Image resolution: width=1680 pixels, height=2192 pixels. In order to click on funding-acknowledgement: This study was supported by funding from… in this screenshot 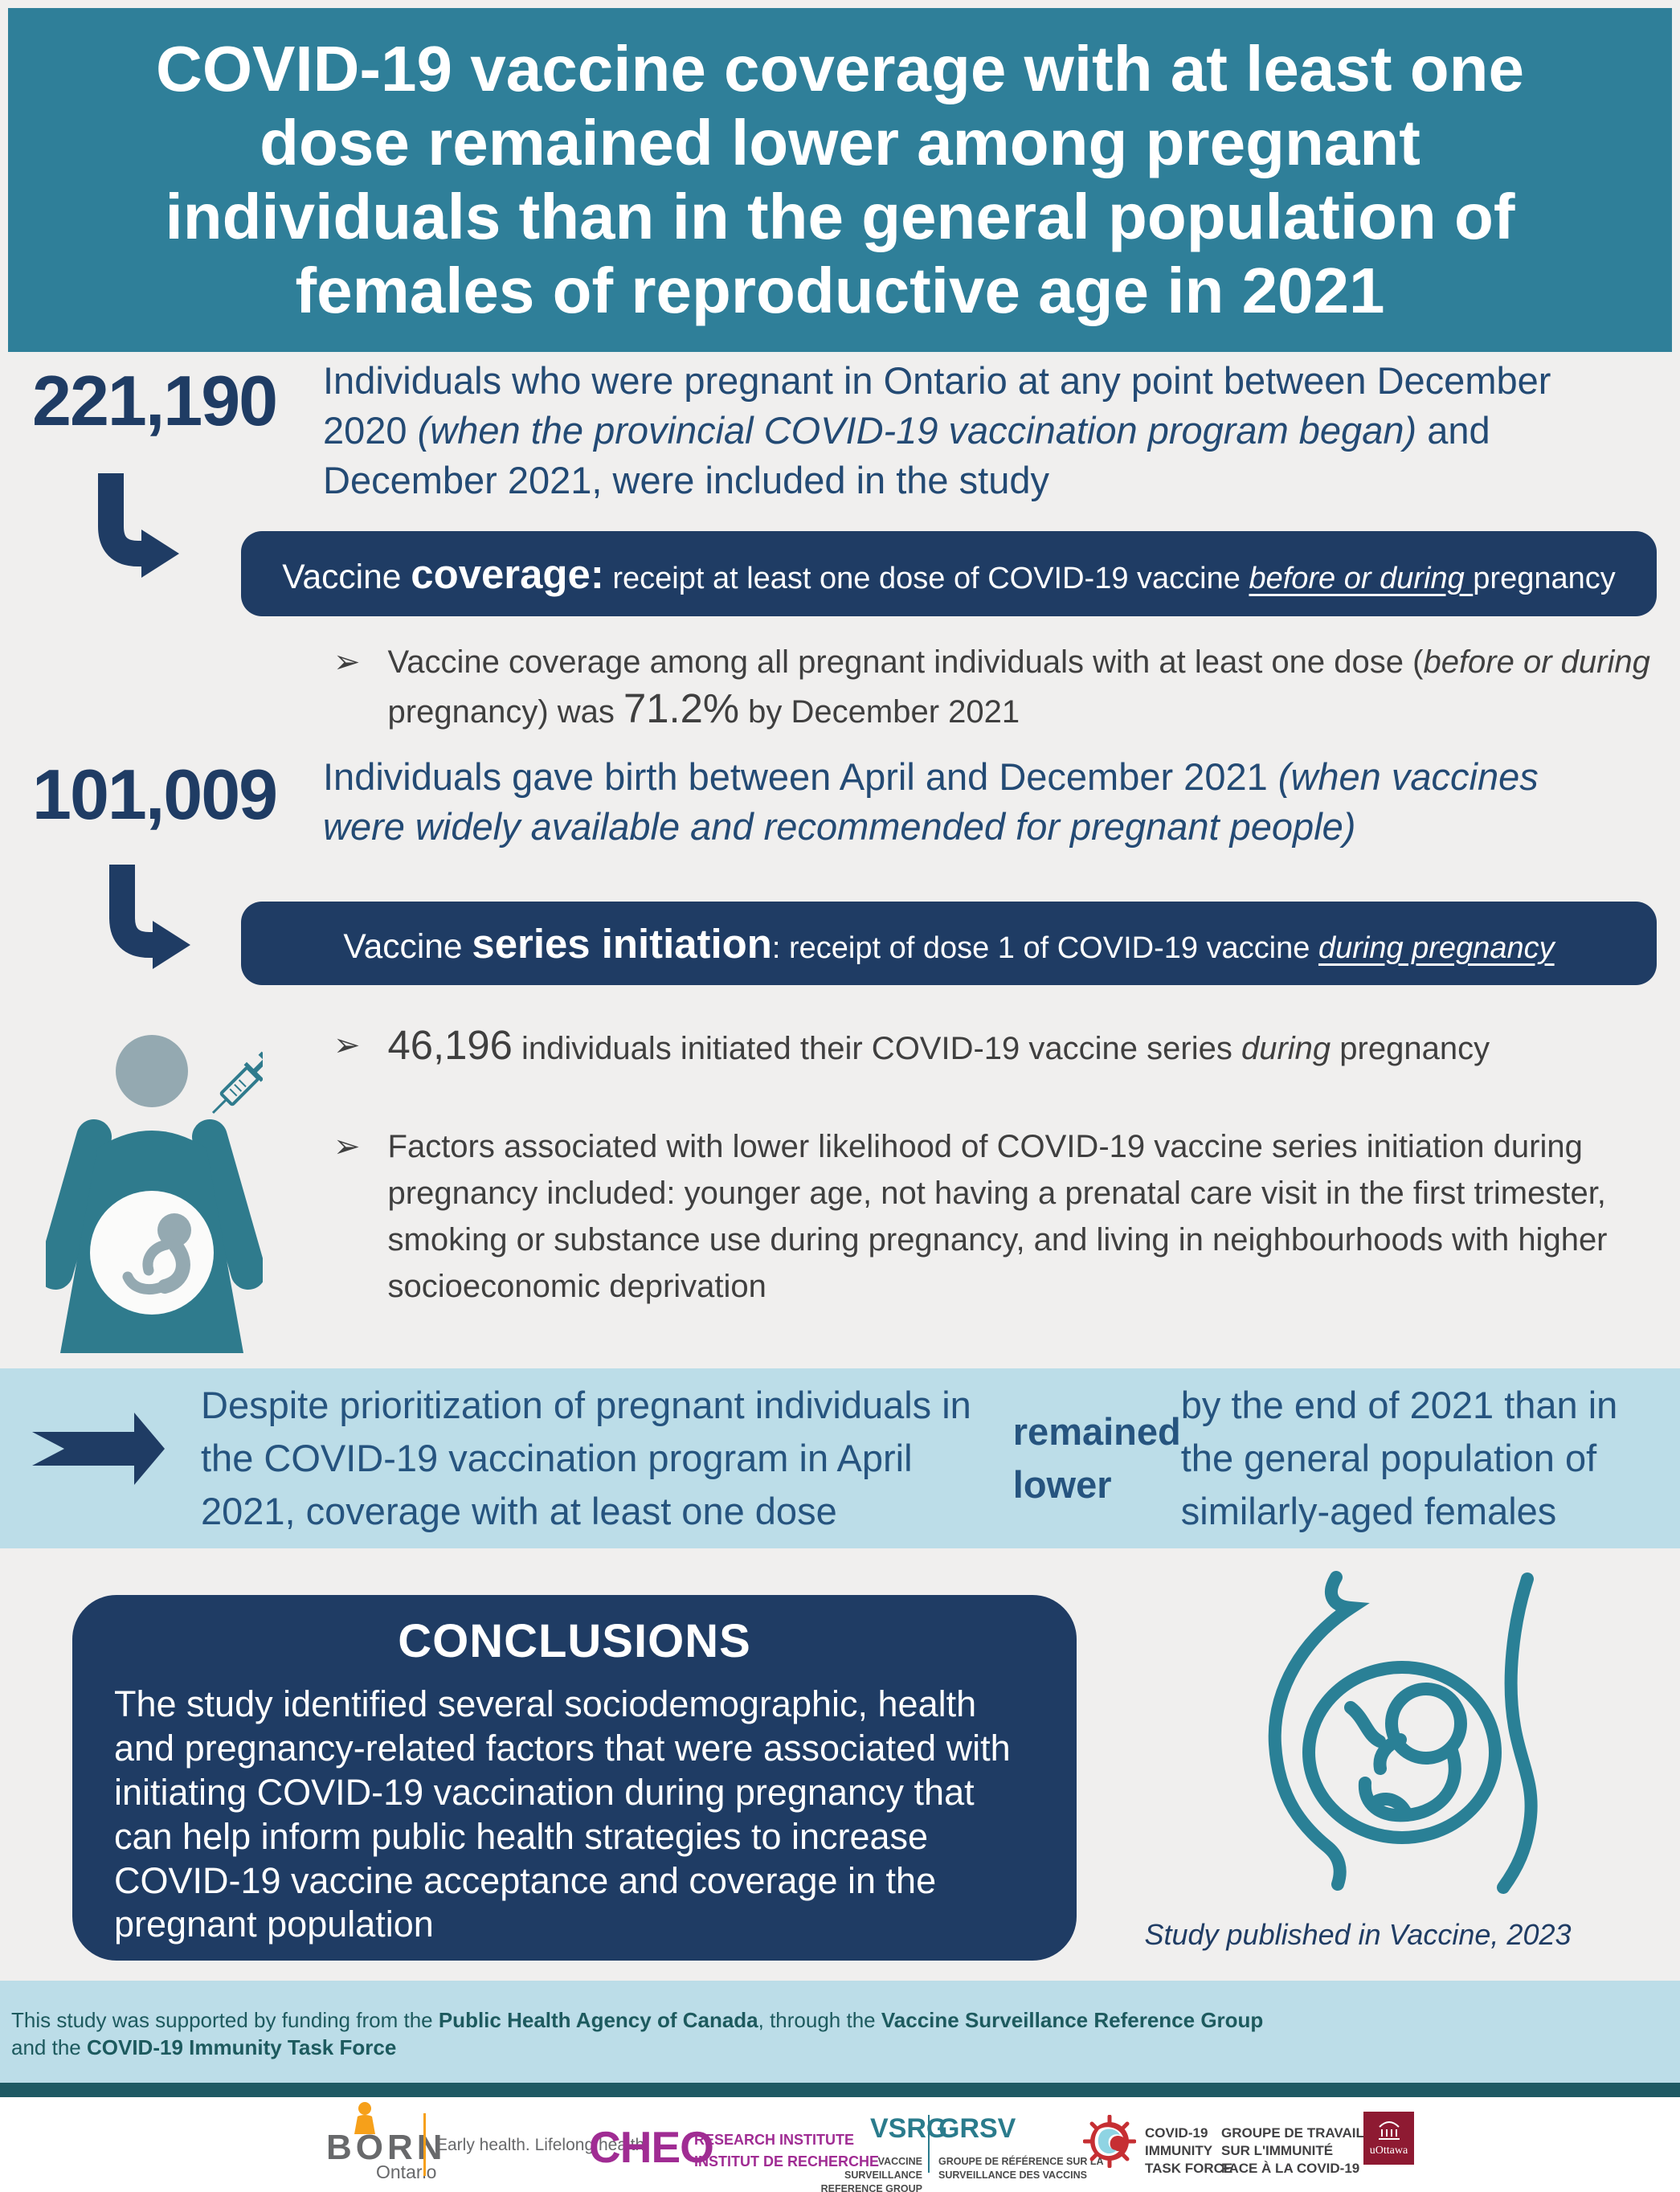, I will do `click(637, 2034)`.